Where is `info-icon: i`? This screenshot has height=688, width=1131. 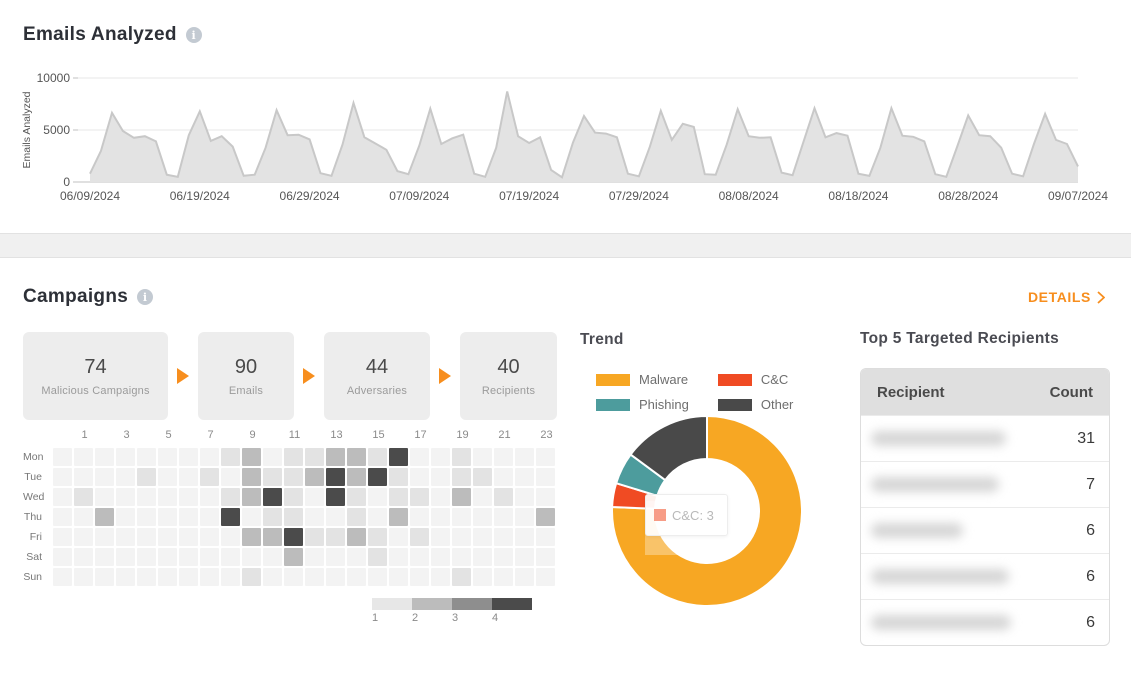 info-icon: i is located at coordinates (145, 297).